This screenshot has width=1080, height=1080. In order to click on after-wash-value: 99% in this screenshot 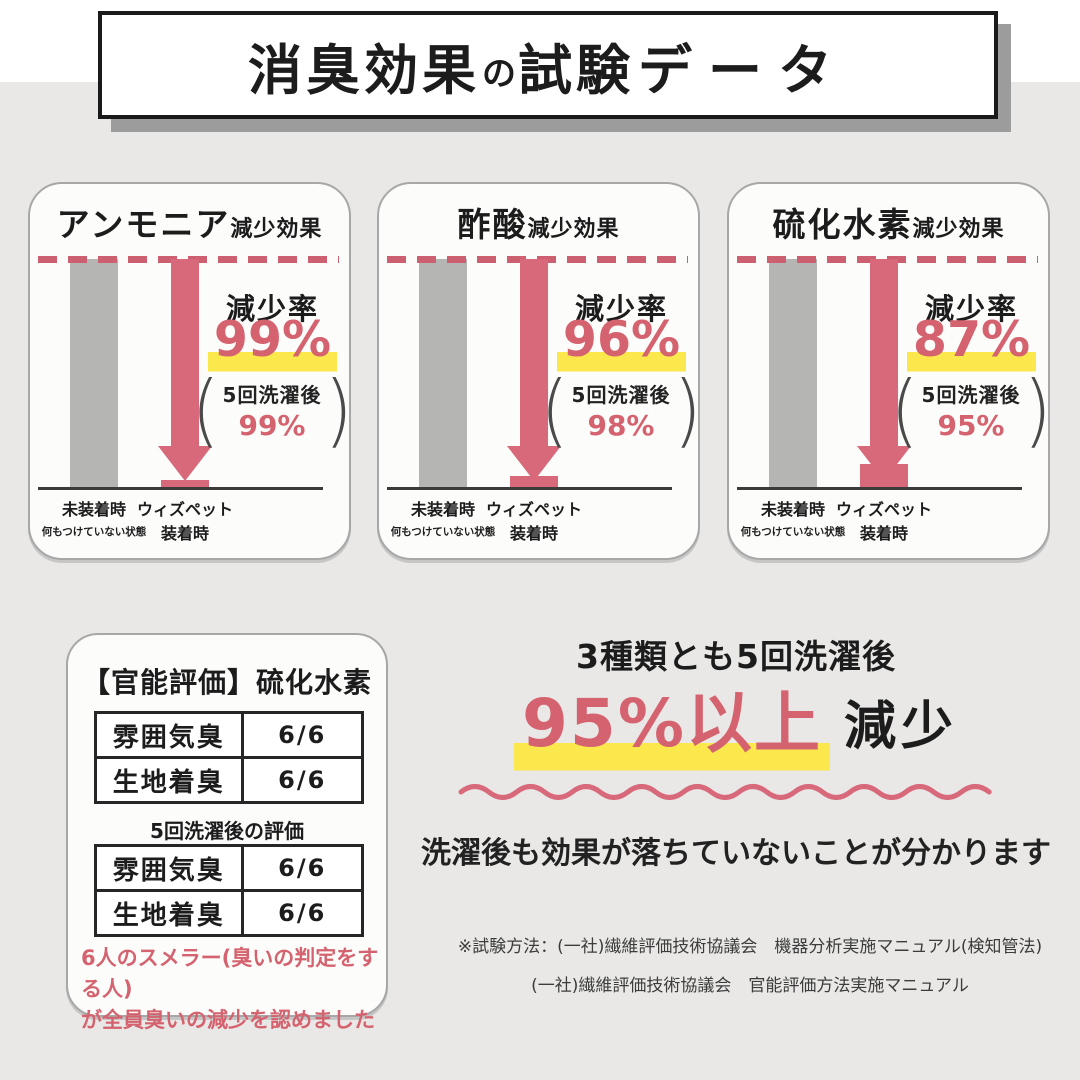, I will do `click(272, 425)`.